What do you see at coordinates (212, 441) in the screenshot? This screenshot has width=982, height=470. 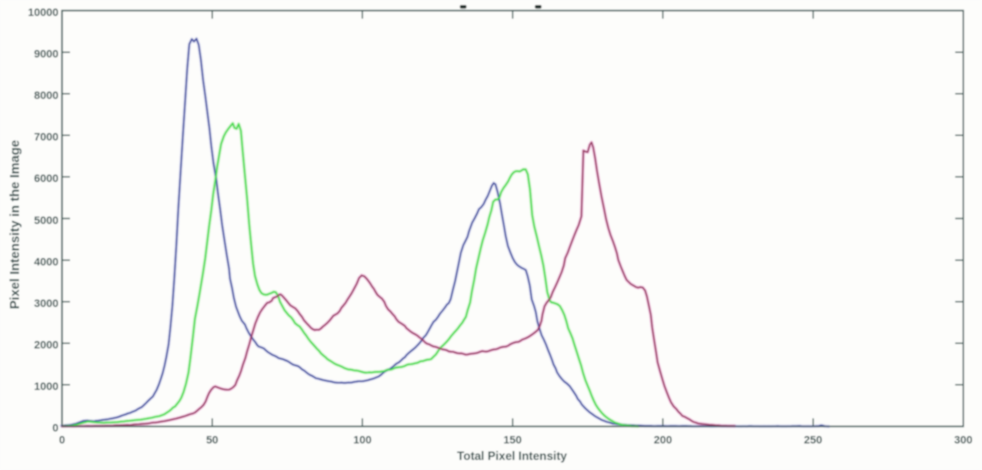 I see `svg-text: 50` at bounding box center [212, 441].